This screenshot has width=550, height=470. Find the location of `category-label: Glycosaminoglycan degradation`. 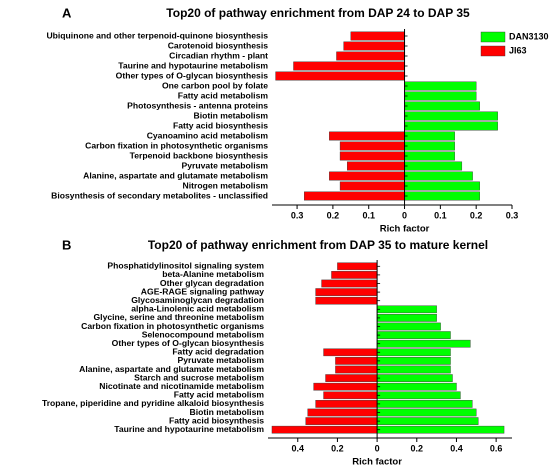

category-label: Glycosaminoglycan degradation is located at coordinates (197, 300).